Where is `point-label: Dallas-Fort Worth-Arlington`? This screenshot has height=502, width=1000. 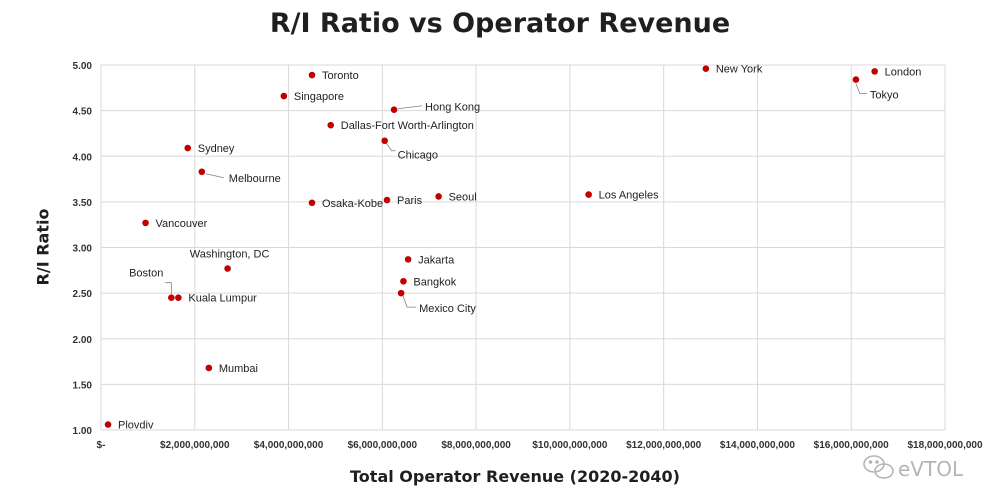 point-label: Dallas-Fort Worth-Arlington is located at coordinates (407, 126).